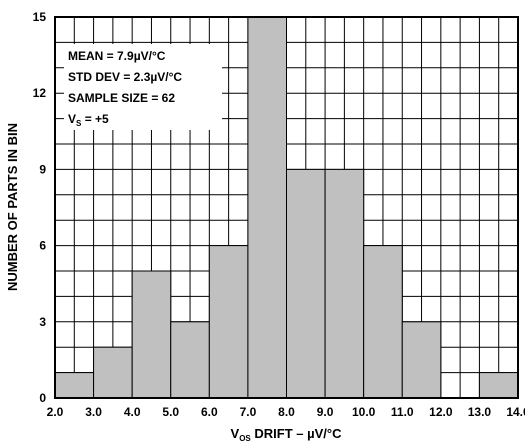  Describe the element at coordinates (12, 207) in the screenshot. I see `y-axis-label: NUMBER OF PARTS IN BIN` at that location.